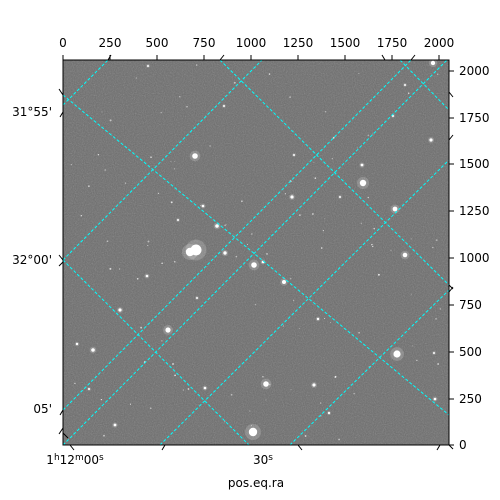 This screenshot has height=500, width=500. I want to click on top-tick-label: 1750, so click(392, 43).